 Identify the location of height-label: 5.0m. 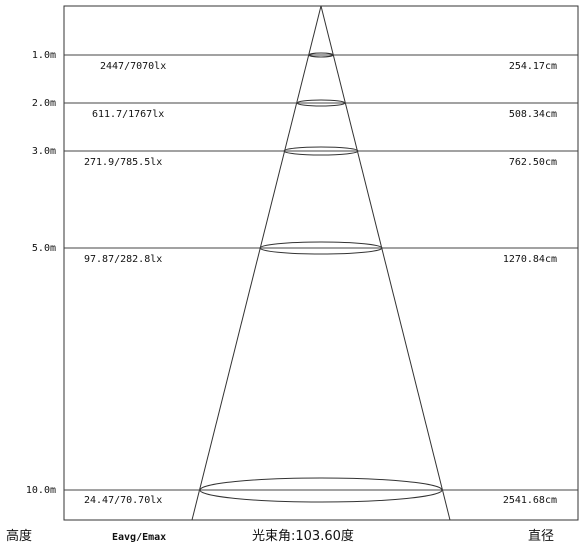
(44, 248).